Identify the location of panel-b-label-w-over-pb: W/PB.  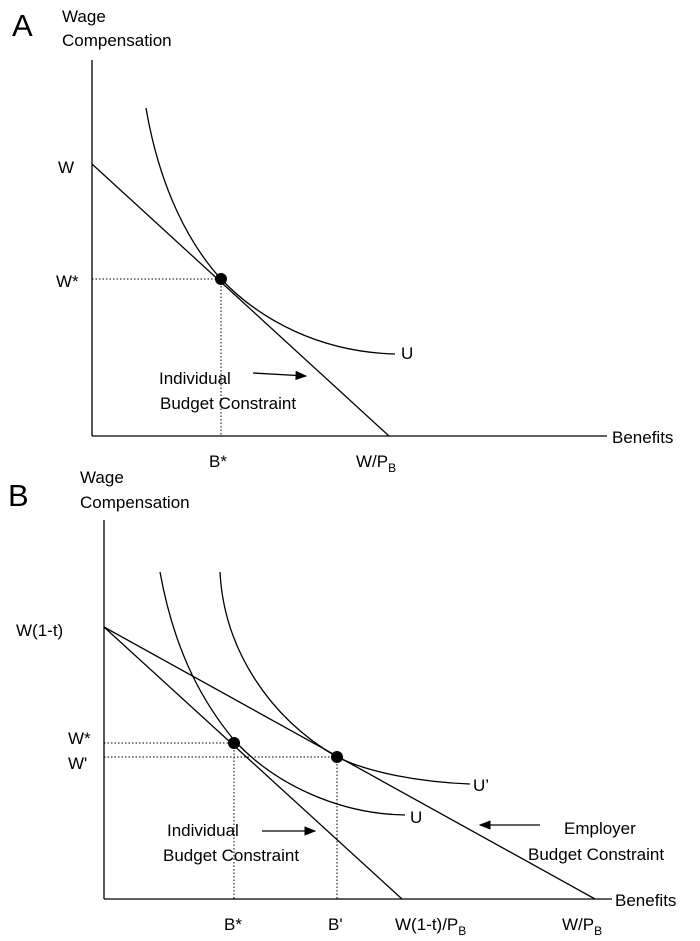
(582, 926).